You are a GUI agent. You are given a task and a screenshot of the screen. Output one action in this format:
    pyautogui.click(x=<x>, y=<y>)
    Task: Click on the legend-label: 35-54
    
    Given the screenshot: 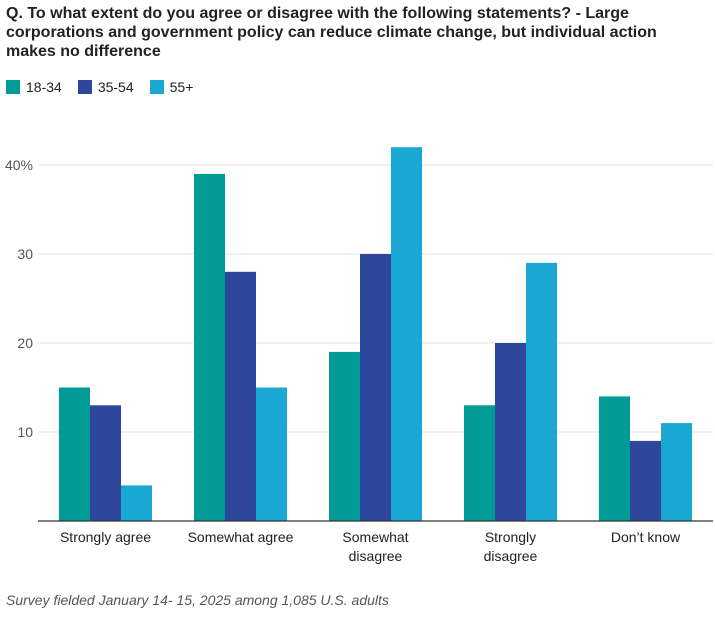 What is the action you would take?
    pyautogui.click(x=115, y=87)
    